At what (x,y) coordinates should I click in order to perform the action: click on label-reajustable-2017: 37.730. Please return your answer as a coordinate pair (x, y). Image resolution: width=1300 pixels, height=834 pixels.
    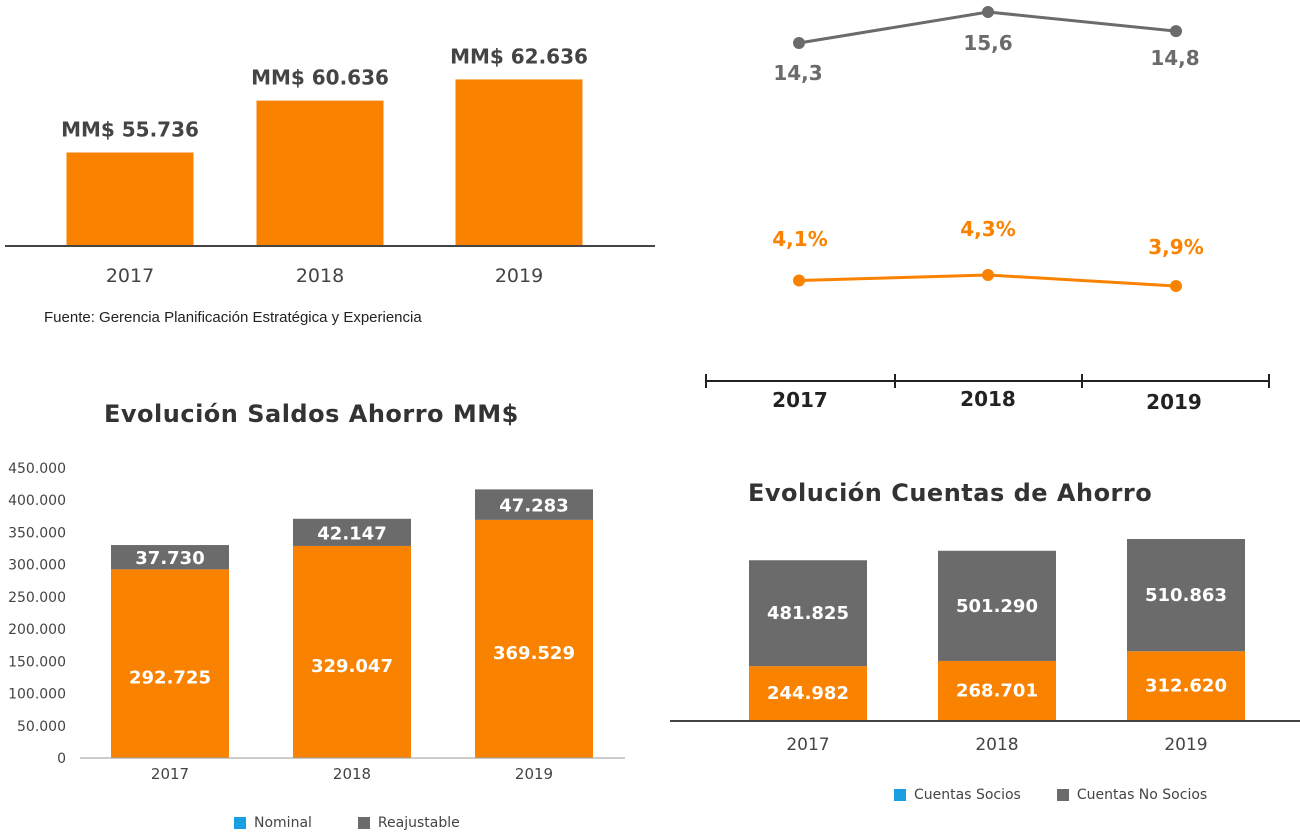
    Looking at the image, I should click on (169, 558).